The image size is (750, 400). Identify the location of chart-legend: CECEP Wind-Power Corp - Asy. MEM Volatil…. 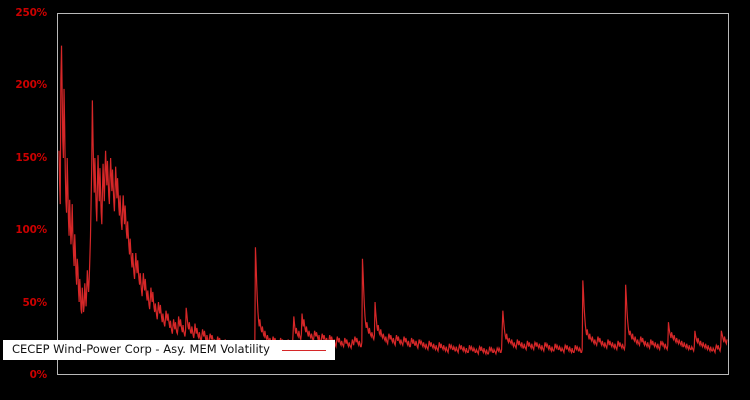
(169, 350).